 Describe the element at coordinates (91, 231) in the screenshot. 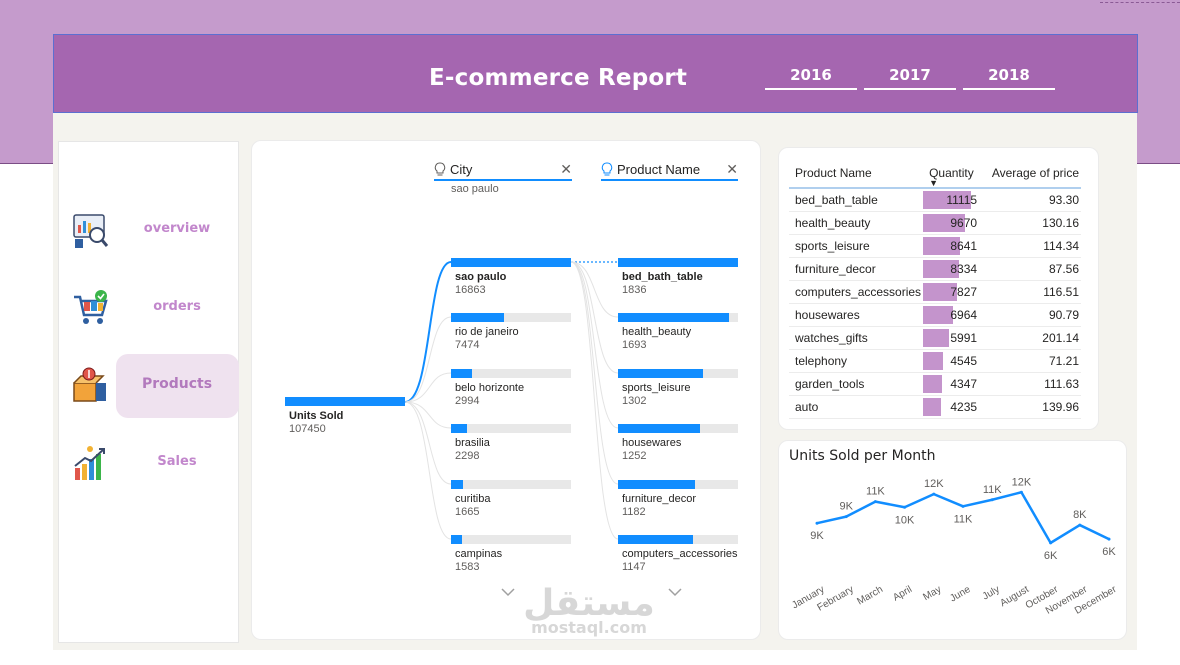

I see `overview-report-icon` at that location.